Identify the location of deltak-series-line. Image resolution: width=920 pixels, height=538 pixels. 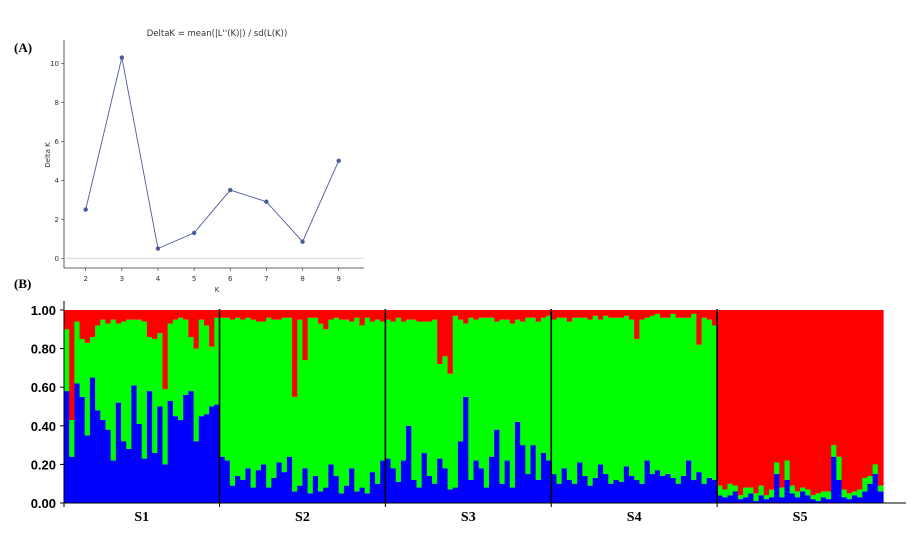
(212, 153).